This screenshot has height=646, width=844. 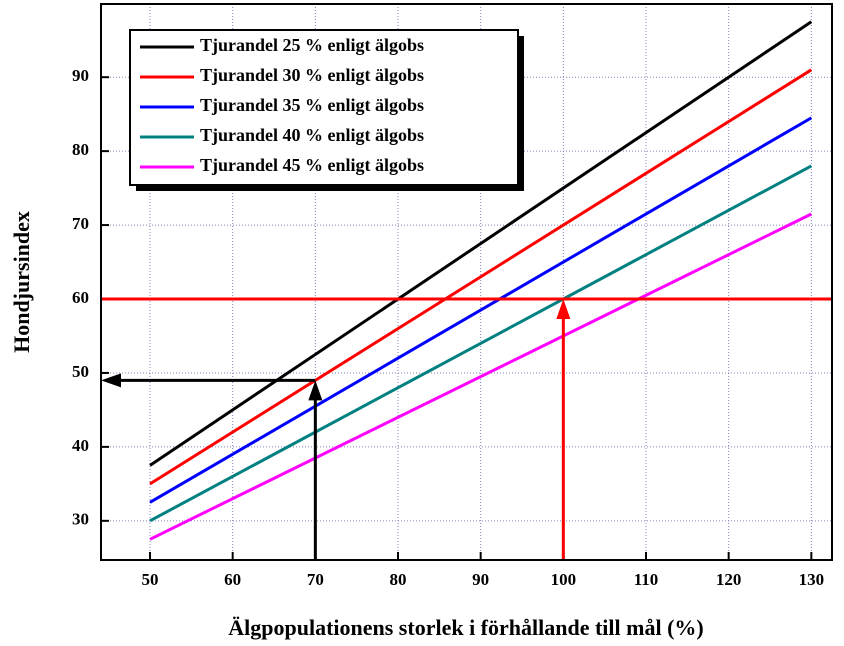 What do you see at coordinates (80, 75) in the screenshot?
I see `y-tick-label: 90` at bounding box center [80, 75].